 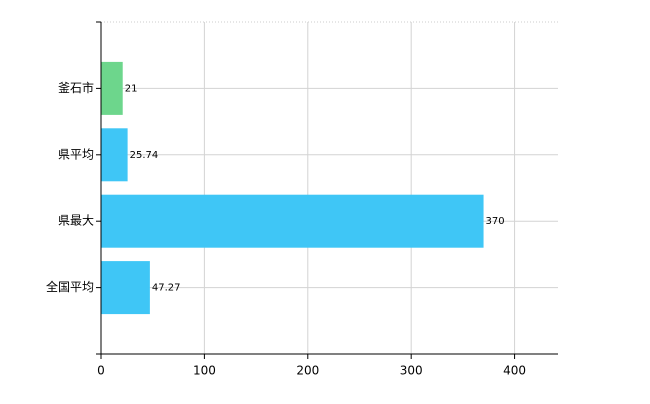 What do you see at coordinates (131, 88) in the screenshot?
I see `value-label: 21` at bounding box center [131, 88].